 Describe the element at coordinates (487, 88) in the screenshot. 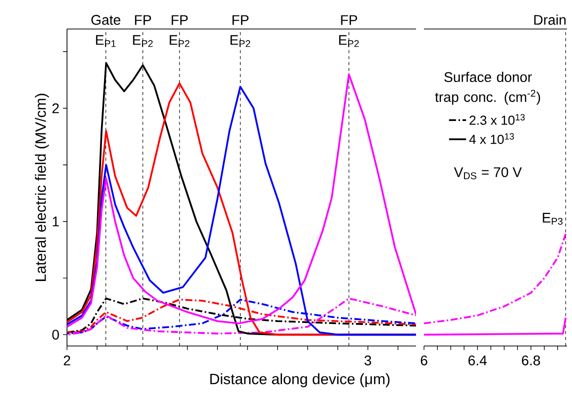

I see `legend-title: Surface donor trap conc. (cm$^{-2}$)` at that location.